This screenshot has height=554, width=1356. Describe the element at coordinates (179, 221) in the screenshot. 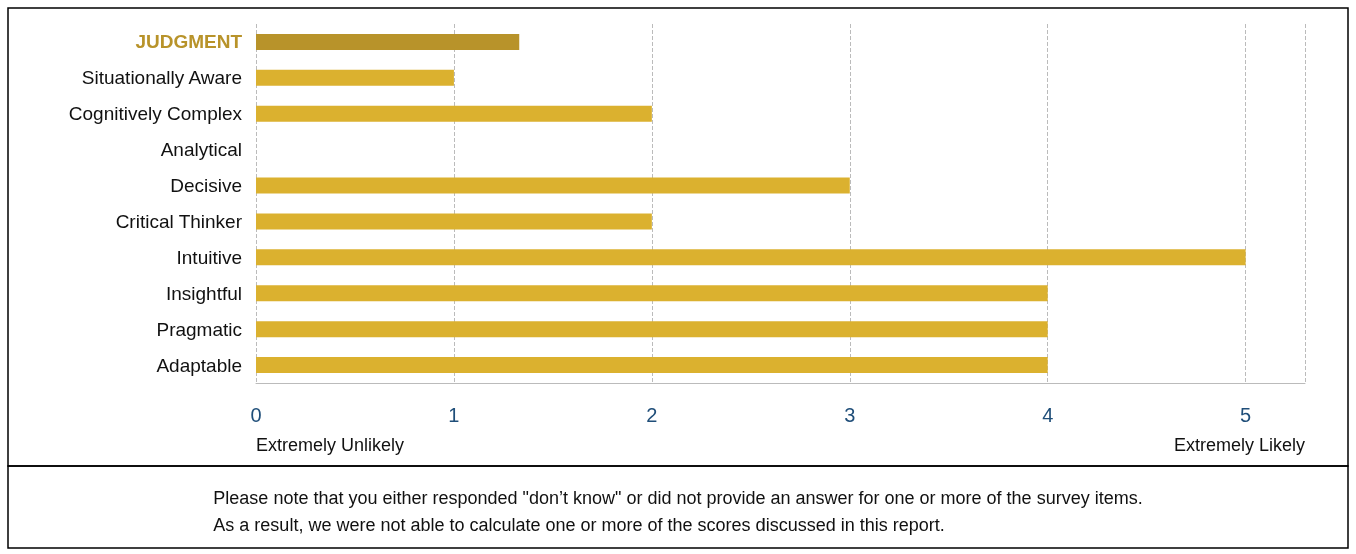

I see `y-tick-label: Critical Thinker` at that location.